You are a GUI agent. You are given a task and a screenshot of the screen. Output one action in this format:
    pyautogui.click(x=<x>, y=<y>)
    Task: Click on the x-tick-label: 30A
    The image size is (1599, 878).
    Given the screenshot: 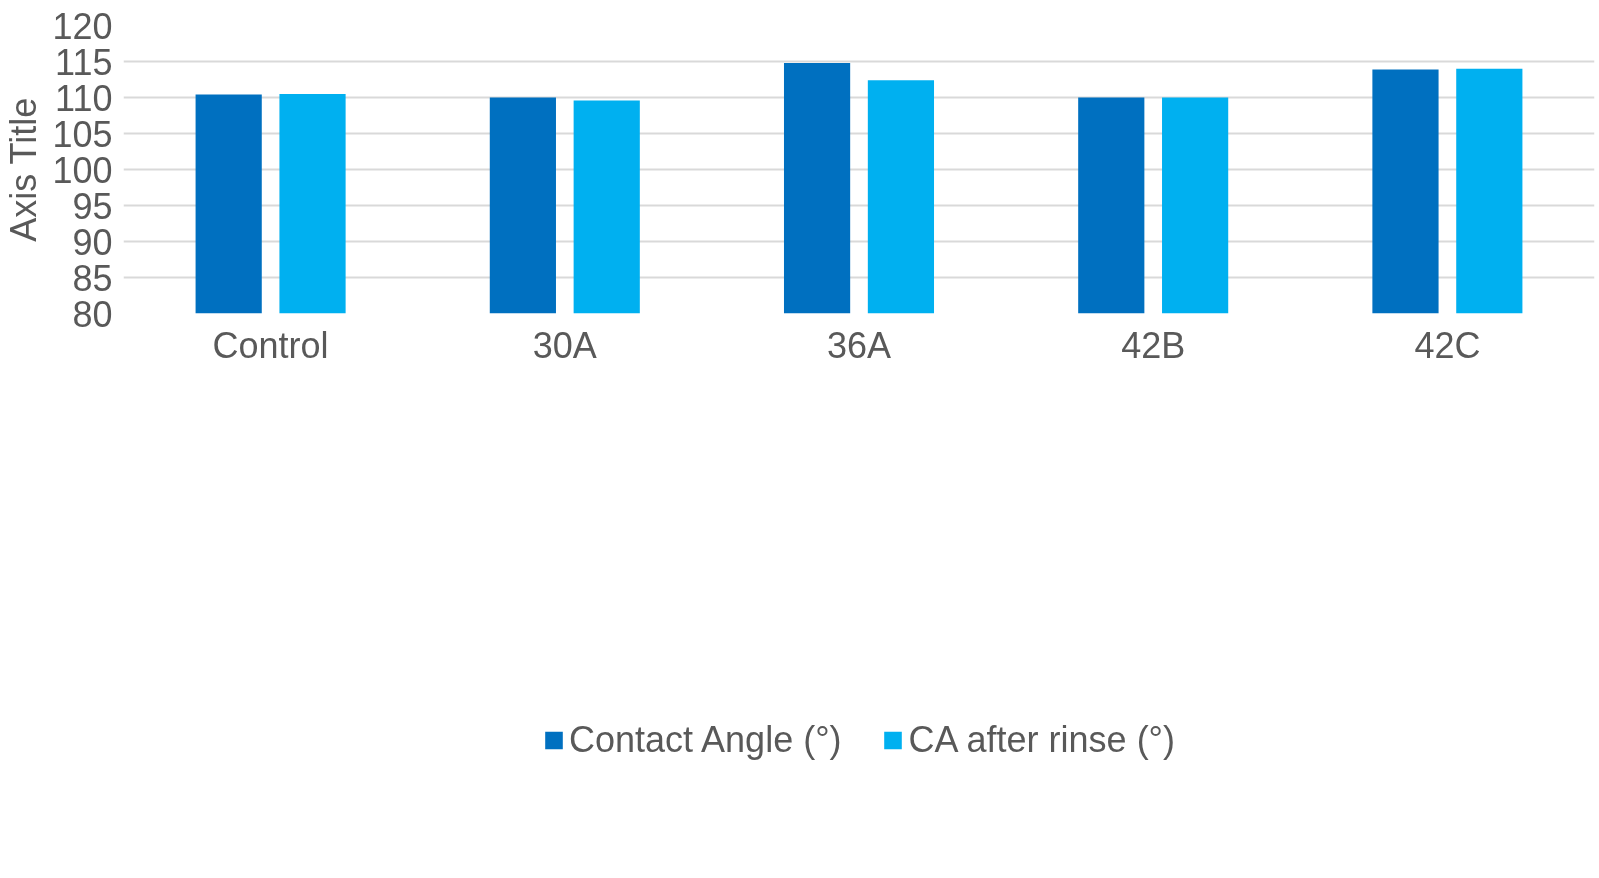 What is the action you would take?
    pyautogui.click(x=564, y=345)
    